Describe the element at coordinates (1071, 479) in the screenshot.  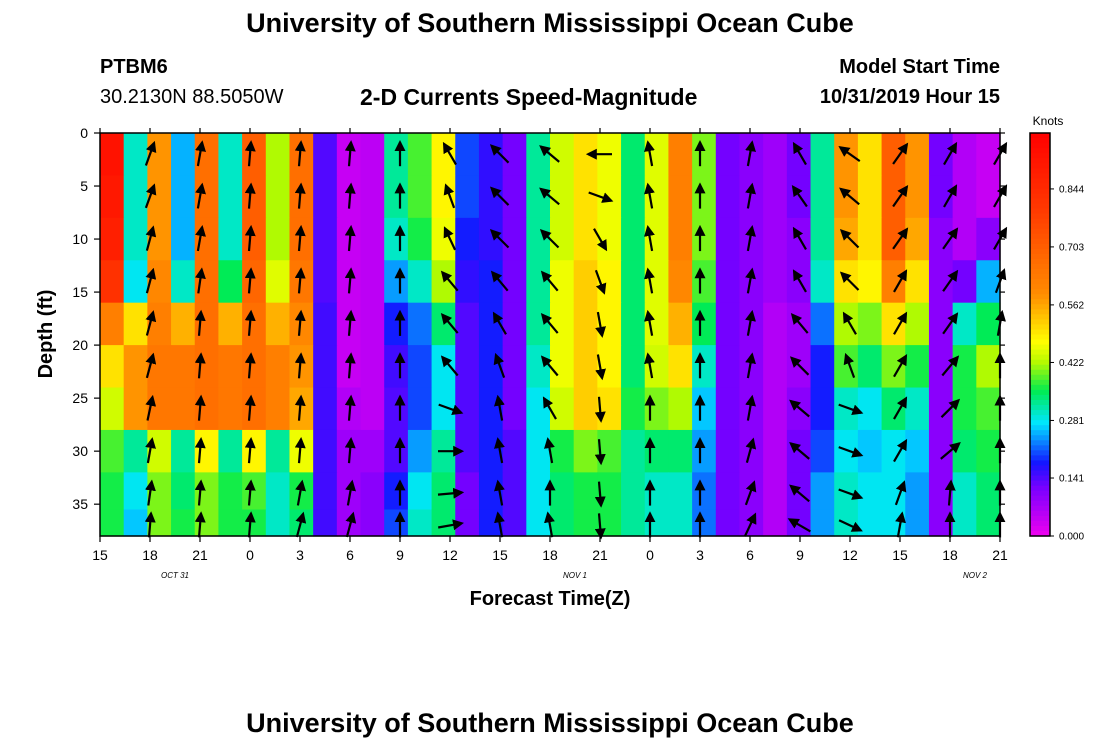
I see `colorbar-tick-label: 0.141` at that location.